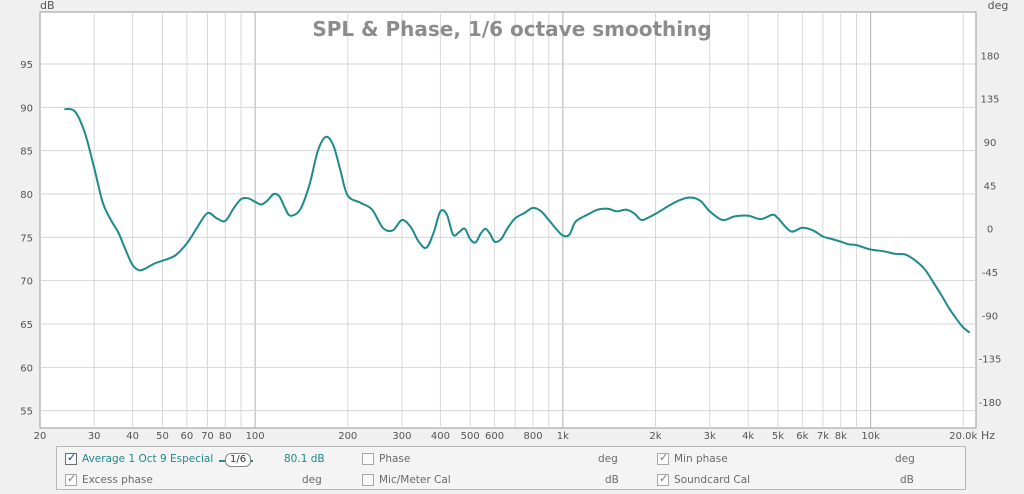 This screenshot has height=494, width=1024. What do you see at coordinates (802, 436) in the screenshot?
I see `x-tick-label: 6k` at bounding box center [802, 436].